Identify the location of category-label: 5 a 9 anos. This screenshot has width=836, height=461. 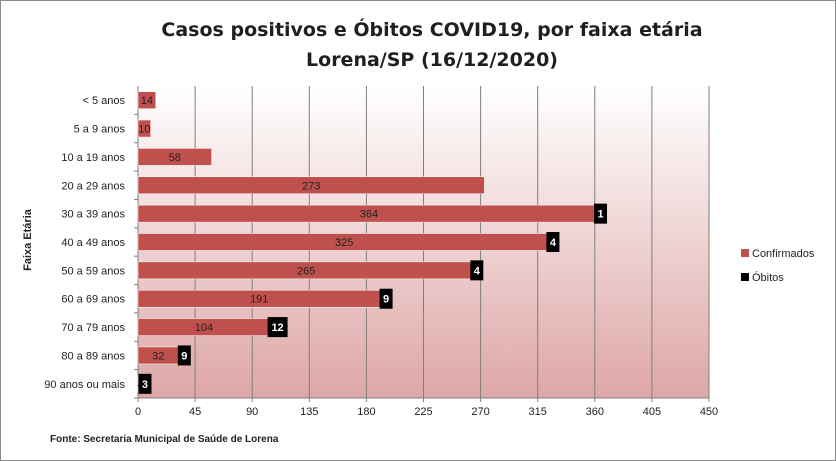
(100, 130).